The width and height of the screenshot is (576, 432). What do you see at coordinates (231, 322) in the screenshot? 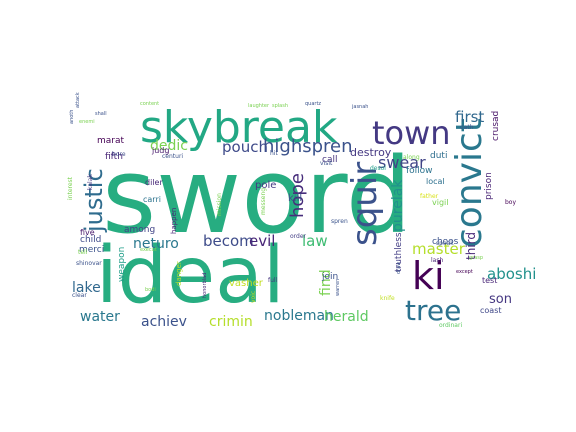
I see `word-cloud-word: crimin` at bounding box center [231, 322].